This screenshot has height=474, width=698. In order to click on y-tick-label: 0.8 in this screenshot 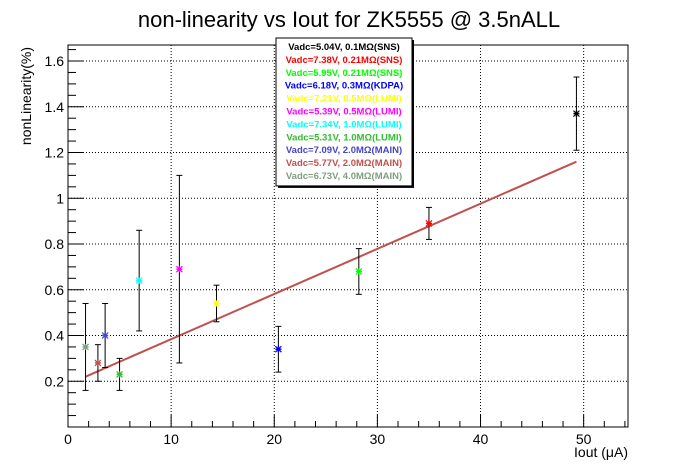, I will do `click(55, 244)`.